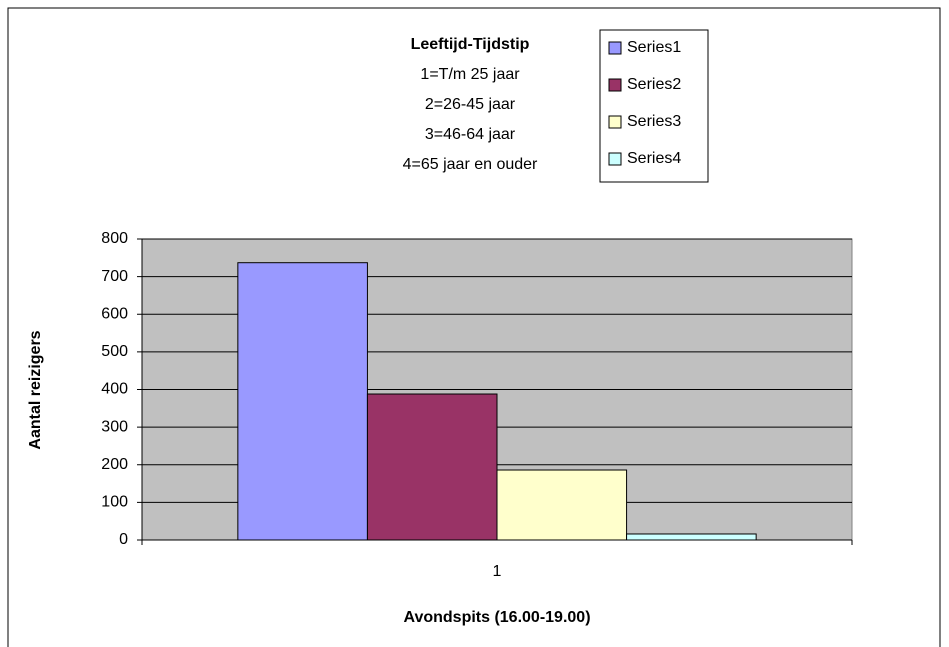 This screenshot has height=647, width=949. What do you see at coordinates (654, 121) in the screenshot?
I see `legend-label: Series3` at bounding box center [654, 121].